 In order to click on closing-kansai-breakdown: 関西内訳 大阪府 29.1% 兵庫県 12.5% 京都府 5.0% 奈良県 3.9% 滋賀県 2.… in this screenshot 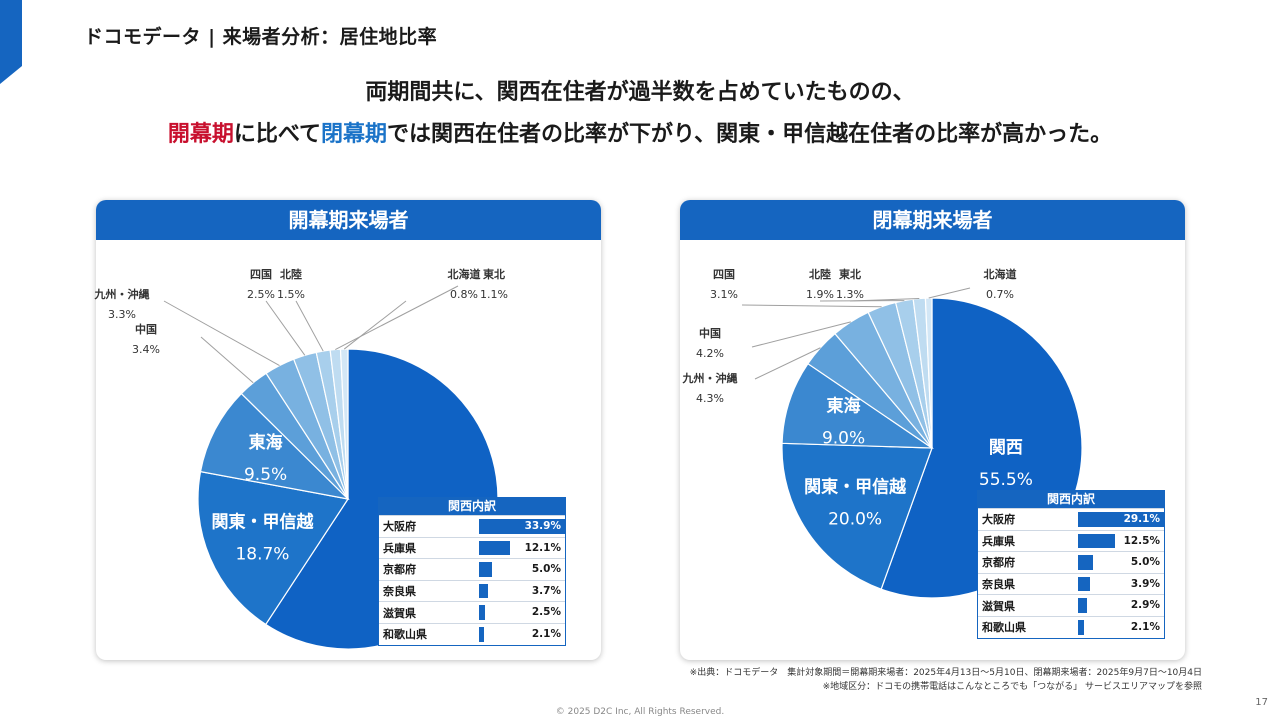, I will do `click(1071, 564)`.